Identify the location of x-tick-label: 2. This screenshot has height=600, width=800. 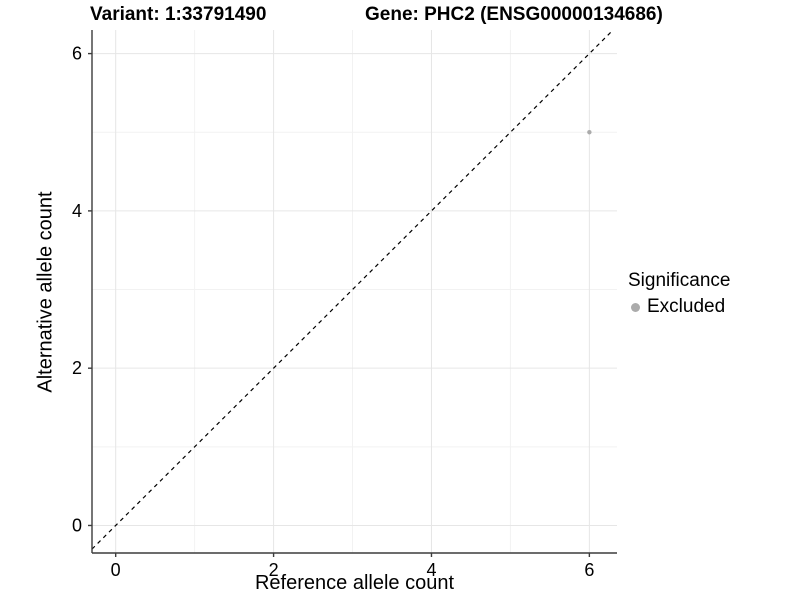
(274, 570).